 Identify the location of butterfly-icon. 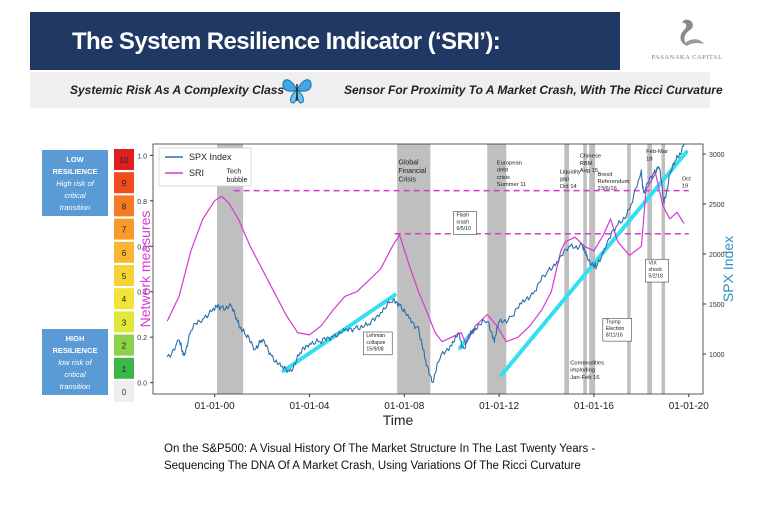
(297, 91).